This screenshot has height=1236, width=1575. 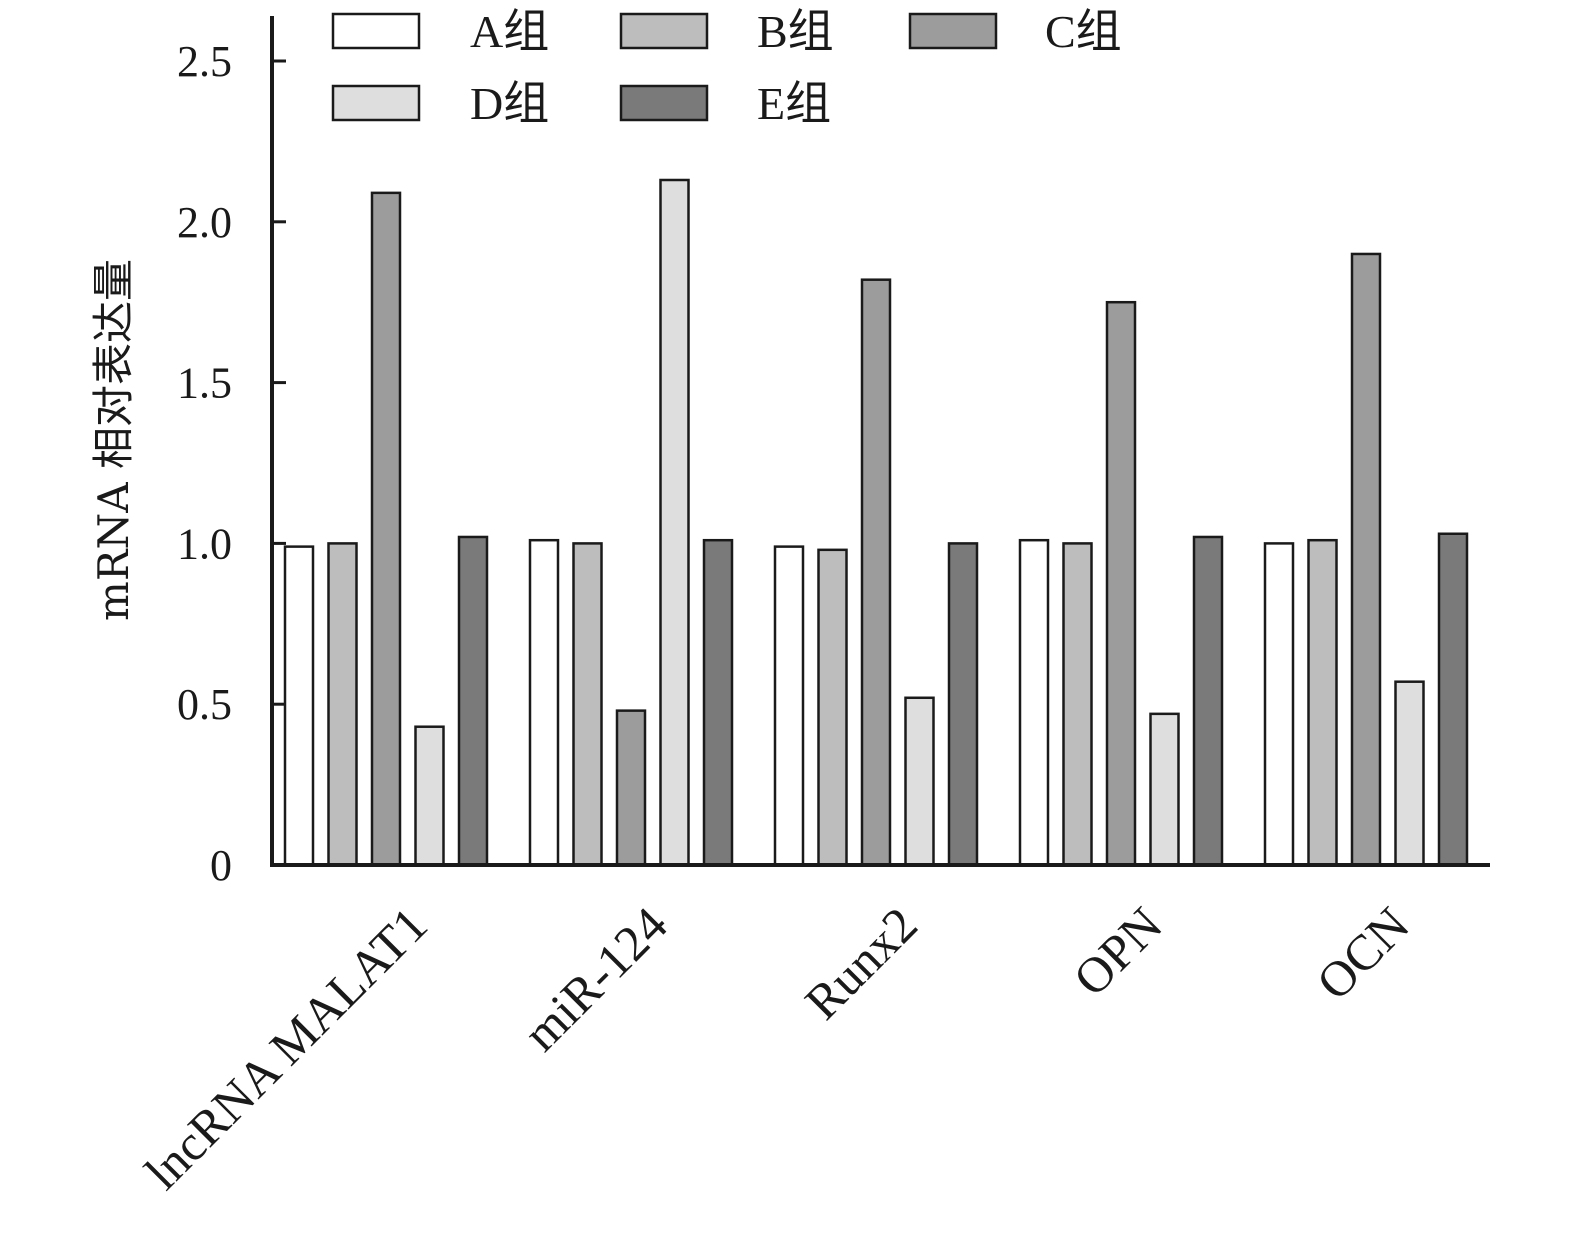 I want to click on x-category-label: OPN, so click(x=1117, y=951).